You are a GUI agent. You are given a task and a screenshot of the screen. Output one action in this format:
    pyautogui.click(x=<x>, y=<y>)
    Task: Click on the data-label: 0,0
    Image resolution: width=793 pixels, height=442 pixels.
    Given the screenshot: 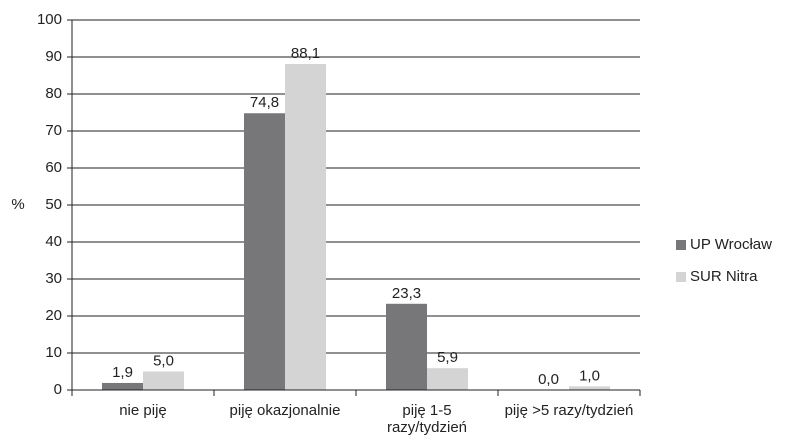 What is the action you would take?
    pyautogui.click(x=548, y=379)
    